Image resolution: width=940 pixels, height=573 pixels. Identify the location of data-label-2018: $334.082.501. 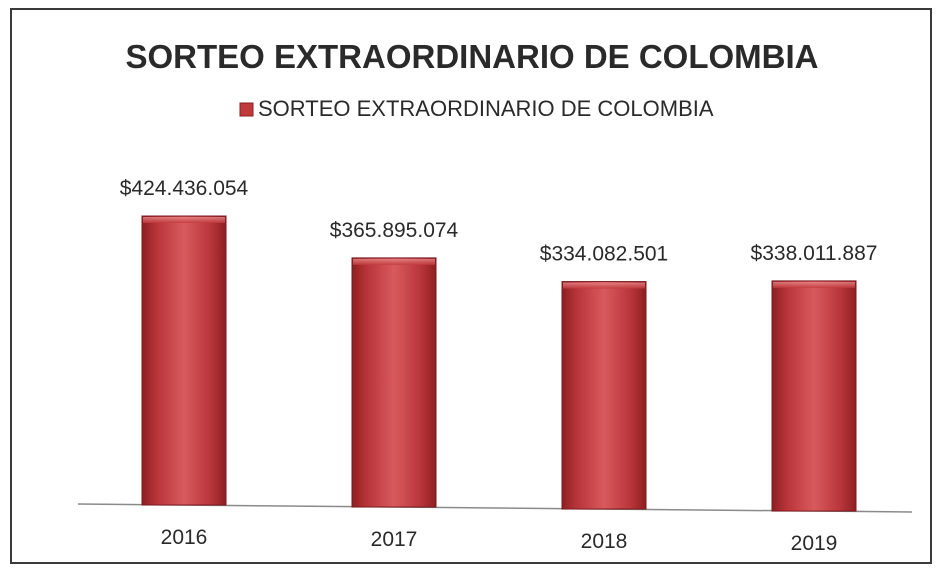
(604, 254).